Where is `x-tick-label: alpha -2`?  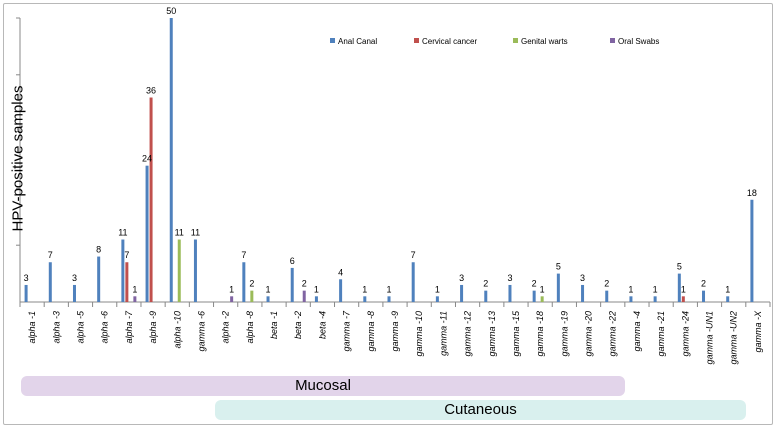 x-tick-label: alpha -2 is located at coordinates (226, 327).